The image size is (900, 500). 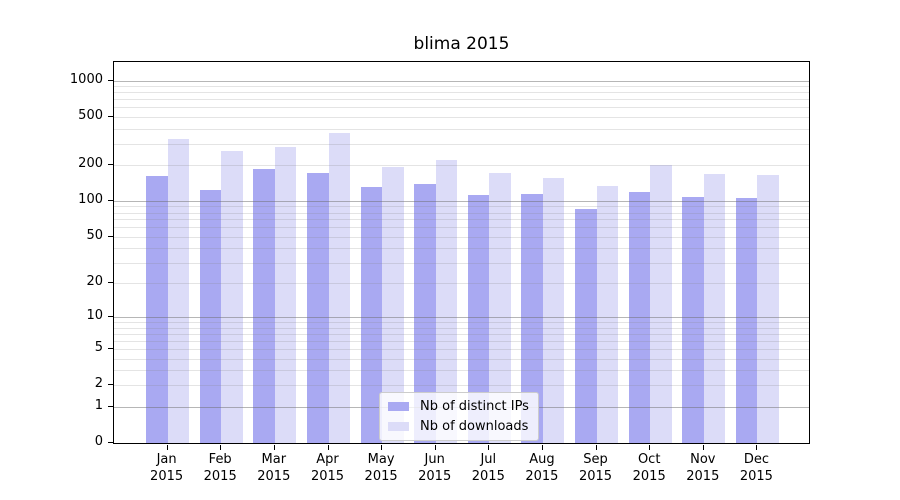 I want to click on legend: Nb of distinct IPs Nb of downloads, so click(x=459, y=416).